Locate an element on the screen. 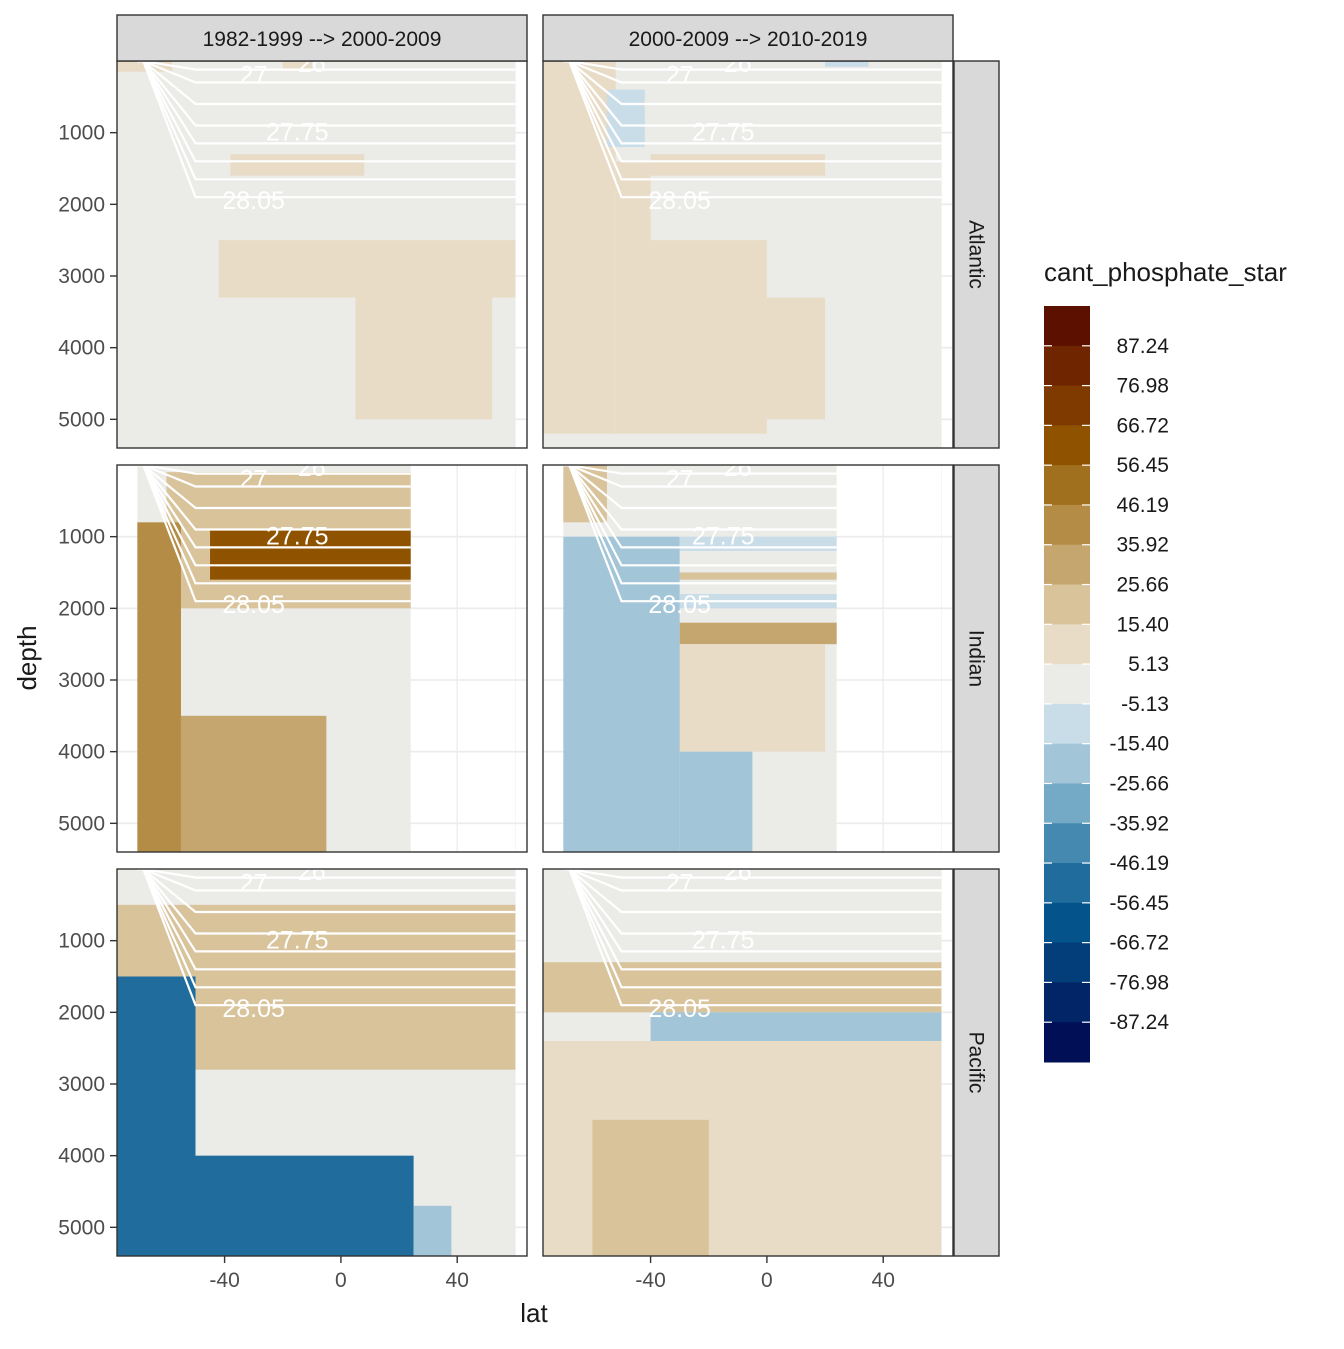 The height and width of the screenshot is (1349, 1344). legend-label: 25.66 is located at coordinates (1142, 585).